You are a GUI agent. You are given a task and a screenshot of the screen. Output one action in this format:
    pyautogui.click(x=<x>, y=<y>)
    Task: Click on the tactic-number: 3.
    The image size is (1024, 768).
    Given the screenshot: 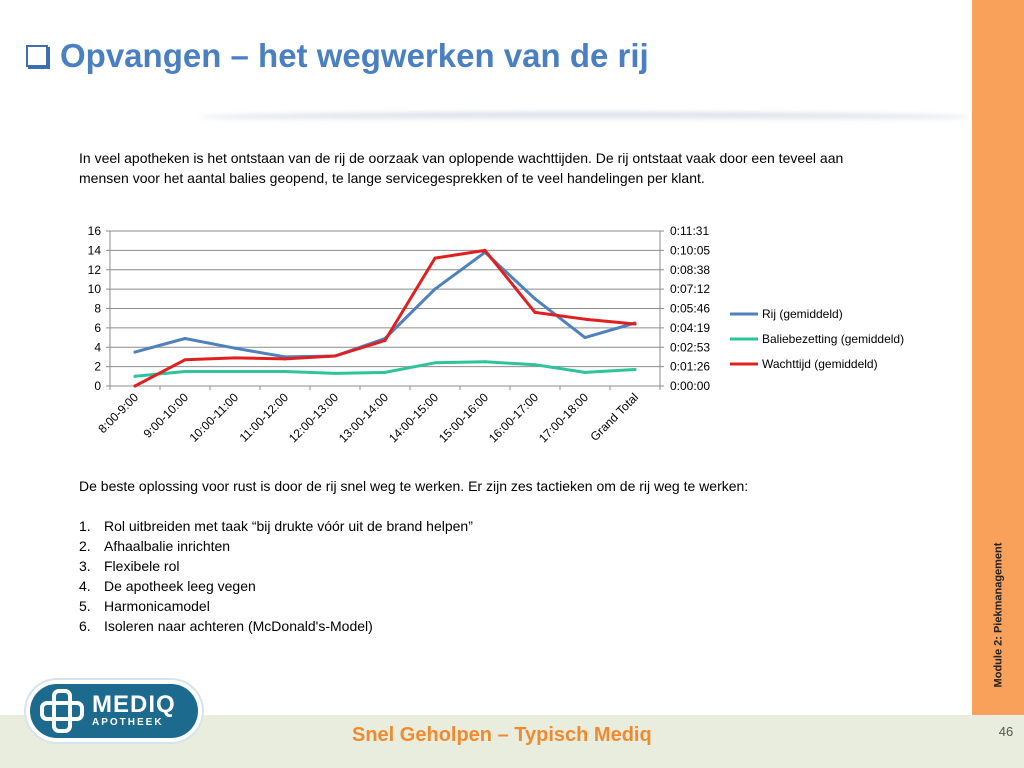 What is the action you would take?
    pyautogui.click(x=85, y=566)
    